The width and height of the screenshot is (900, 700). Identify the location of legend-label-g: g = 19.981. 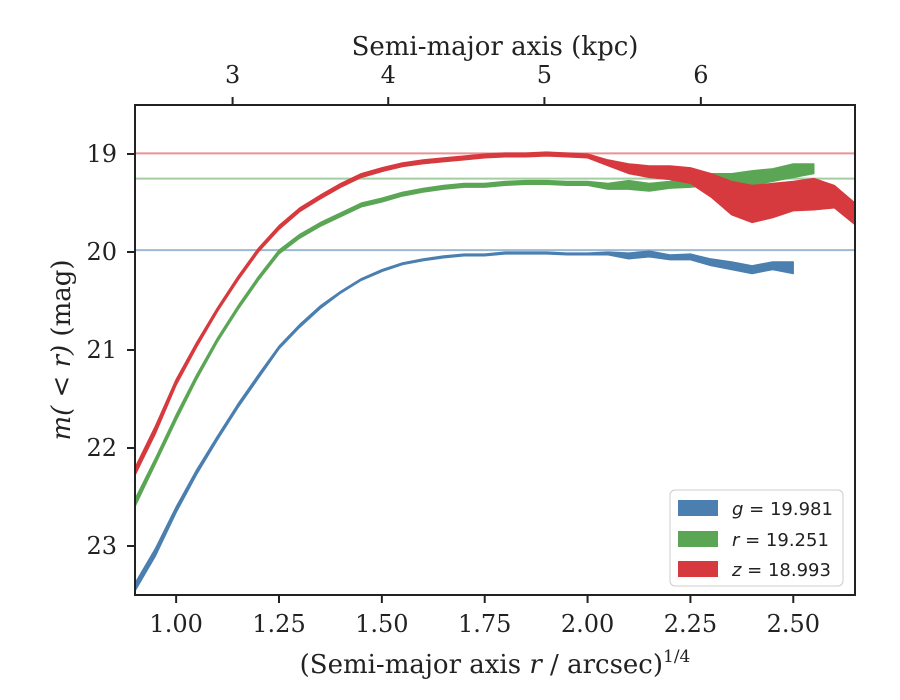
(782, 509).